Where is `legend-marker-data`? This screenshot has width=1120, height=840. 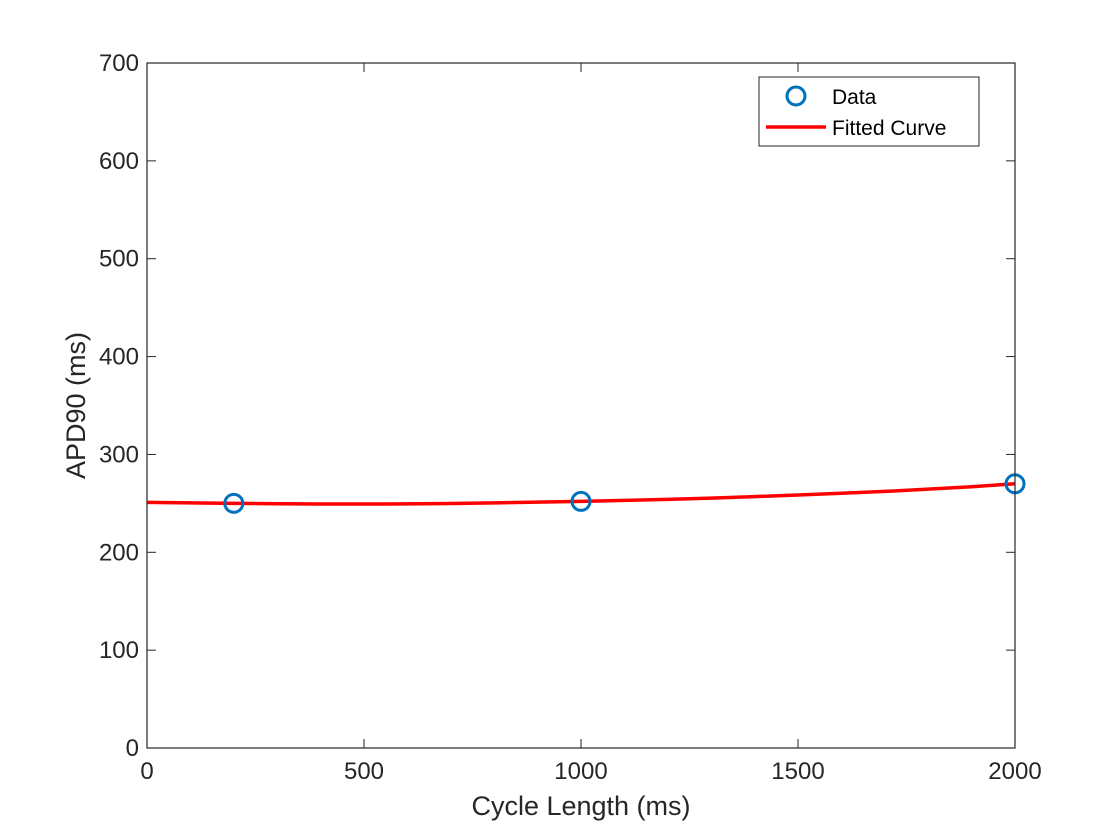
legend-marker-data is located at coordinates (796, 96).